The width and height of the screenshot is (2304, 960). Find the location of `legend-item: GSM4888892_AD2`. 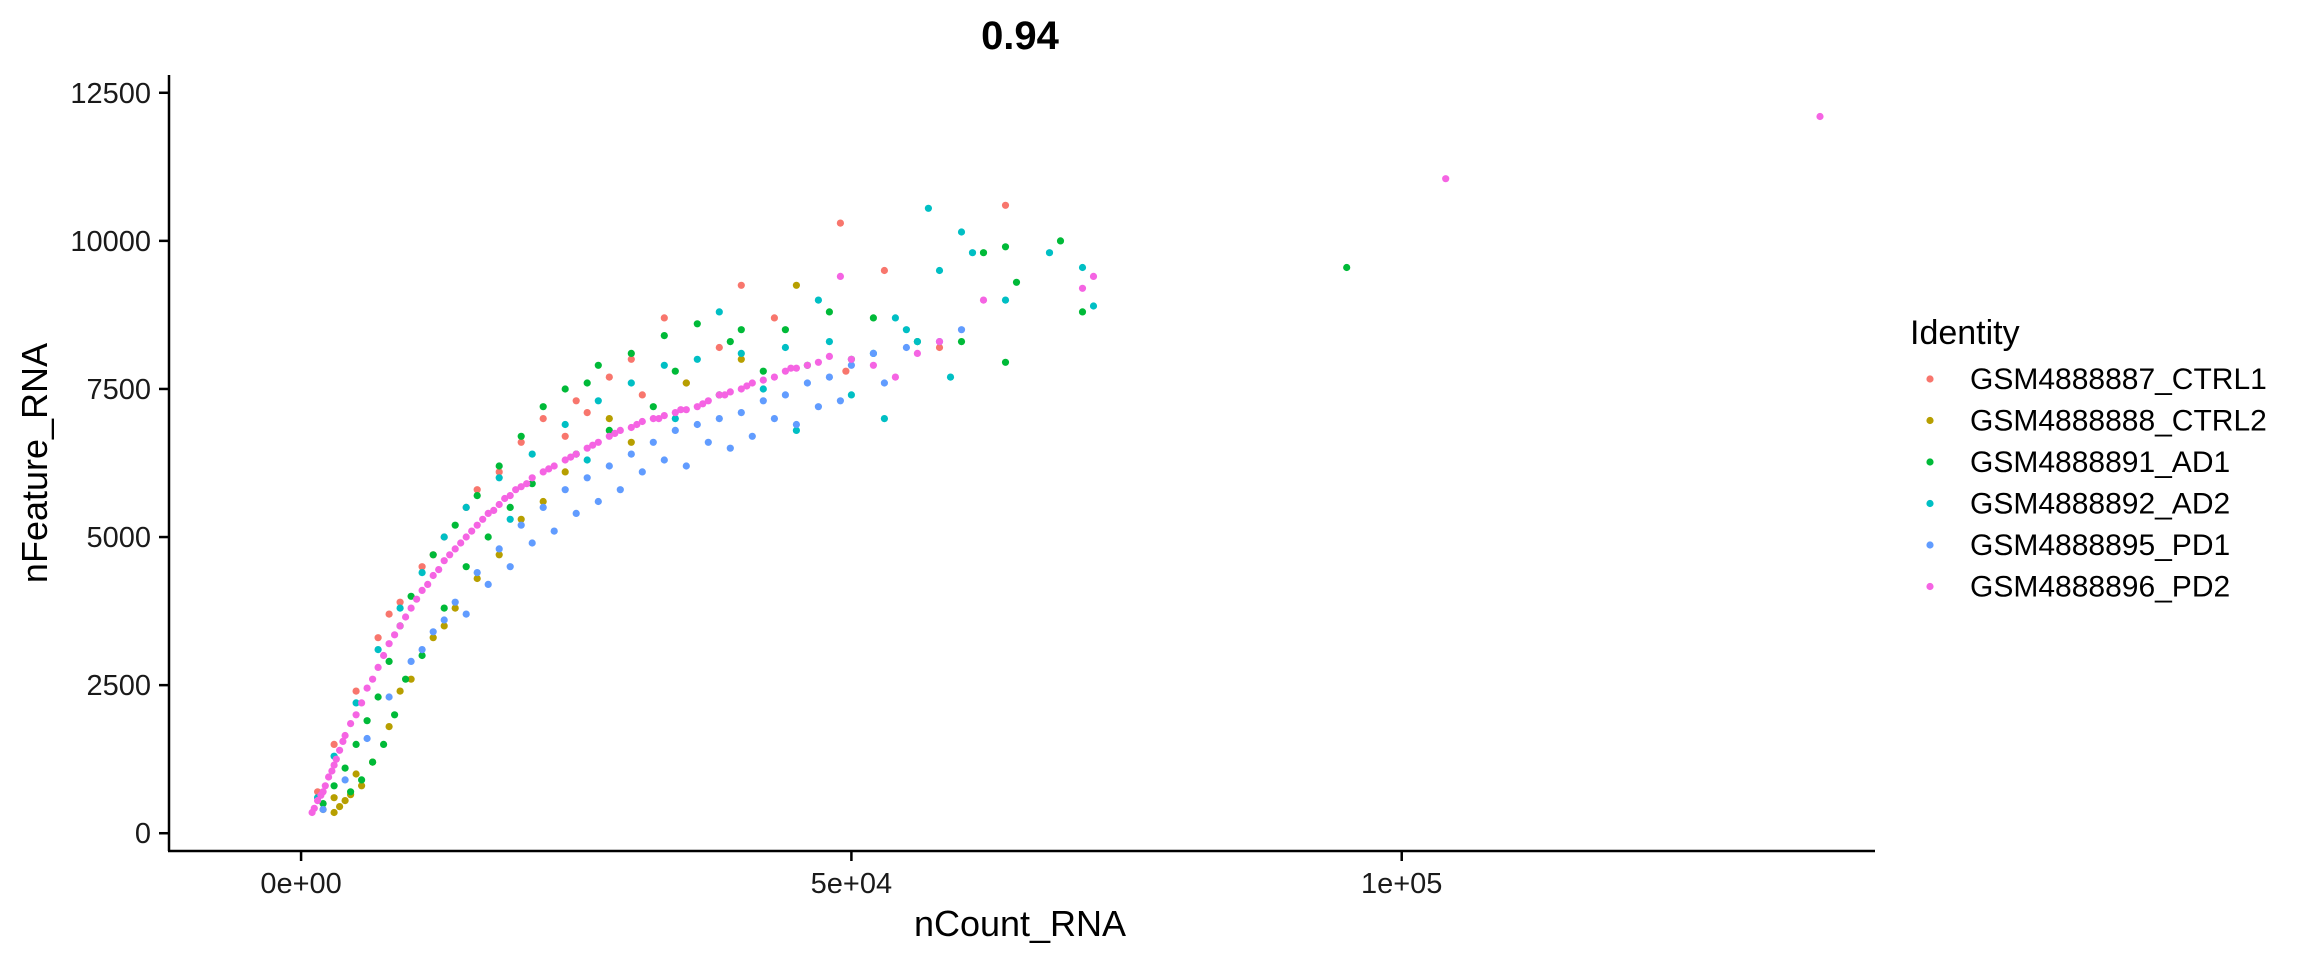

legend-item: GSM4888892_AD2 is located at coordinates (2078, 504).